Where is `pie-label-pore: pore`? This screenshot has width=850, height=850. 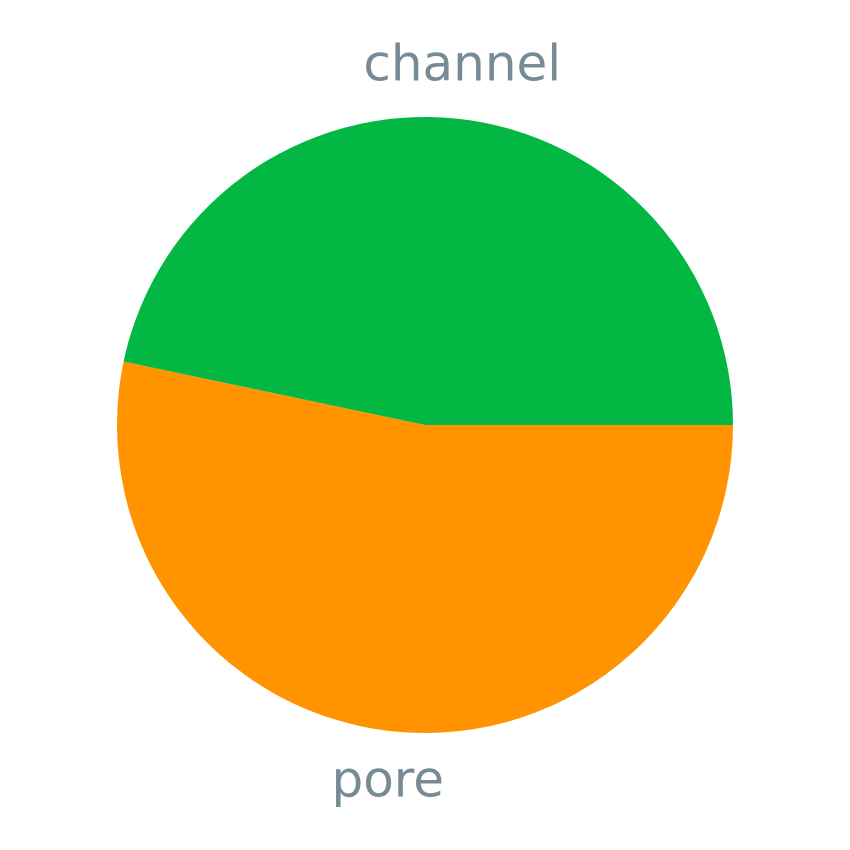
pie-label-pore: pore is located at coordinates (387, 780).